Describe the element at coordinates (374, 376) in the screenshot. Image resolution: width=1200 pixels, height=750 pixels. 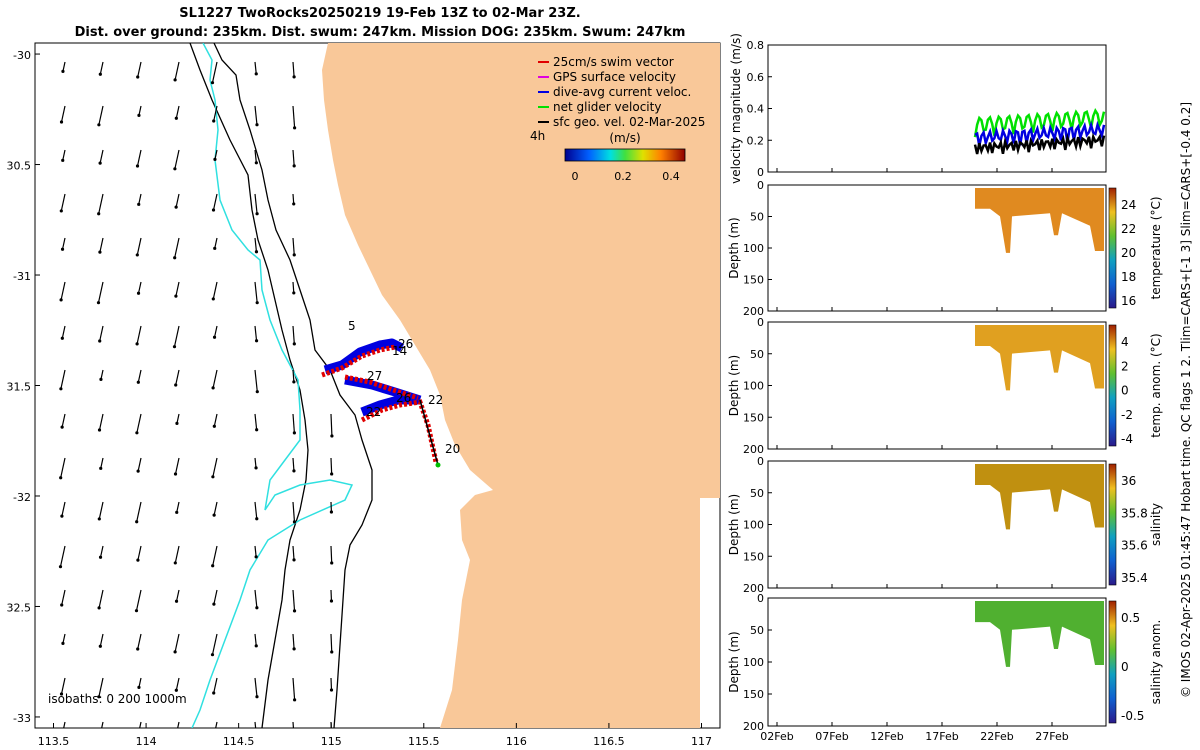
I see `track-day-label: 27` at that location.